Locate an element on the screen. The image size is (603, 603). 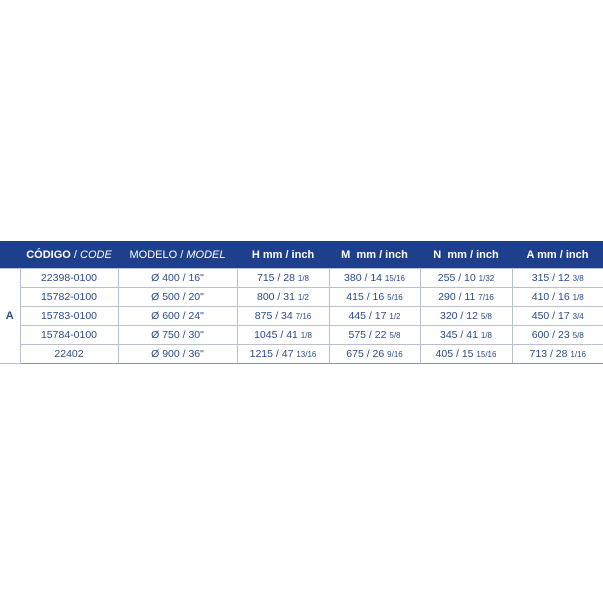
dimension-fraction: 1/16 is located at coordinates (578, 354).